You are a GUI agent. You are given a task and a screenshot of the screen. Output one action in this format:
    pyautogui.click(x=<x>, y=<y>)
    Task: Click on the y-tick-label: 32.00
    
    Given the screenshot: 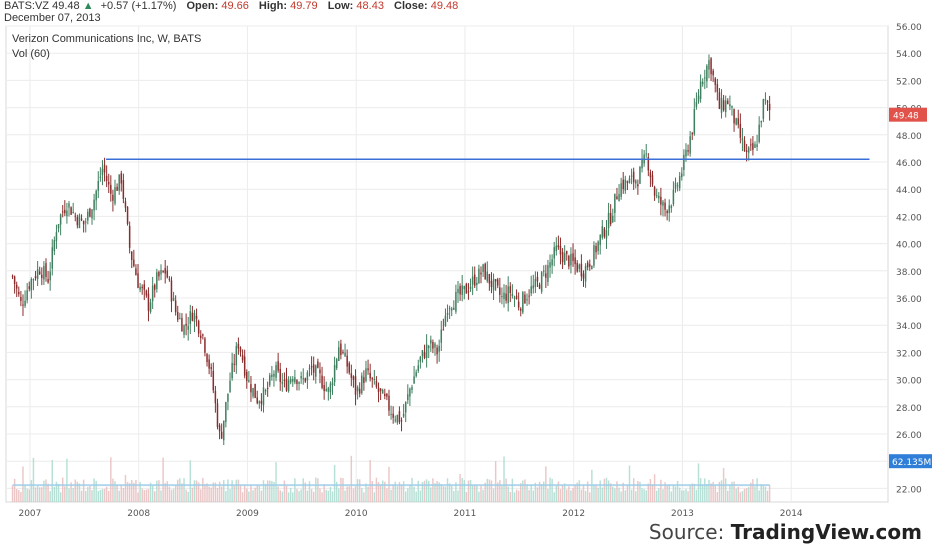 What is the action you would take?
    pyautogui.click(x=909, y=354)
    